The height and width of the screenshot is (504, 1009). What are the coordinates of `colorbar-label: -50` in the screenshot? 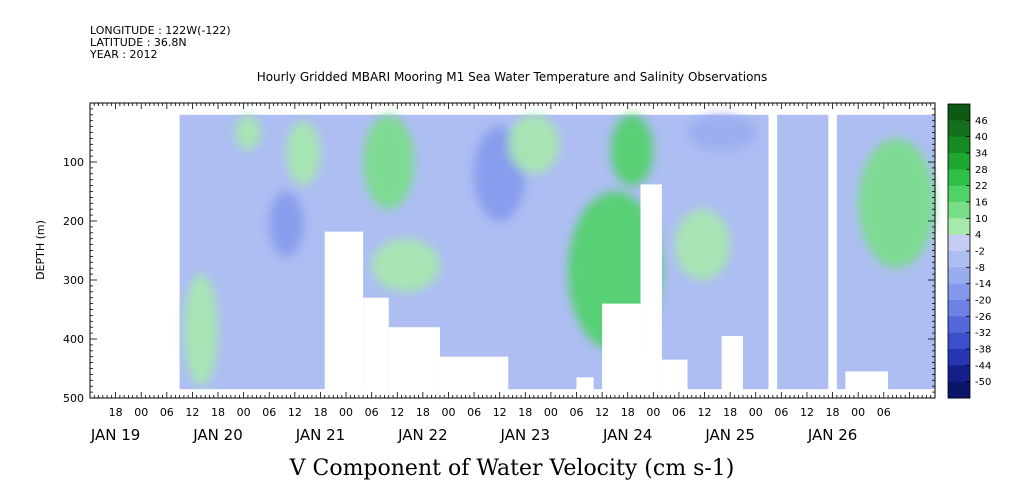 It's located at (983, 382).